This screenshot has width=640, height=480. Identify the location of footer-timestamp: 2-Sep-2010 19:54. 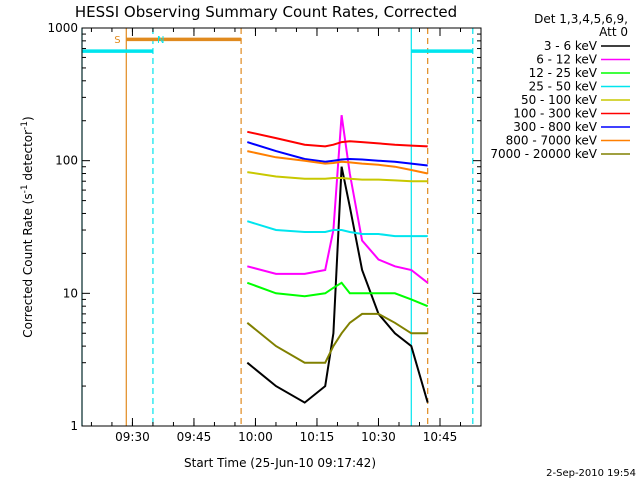
(591, 473).